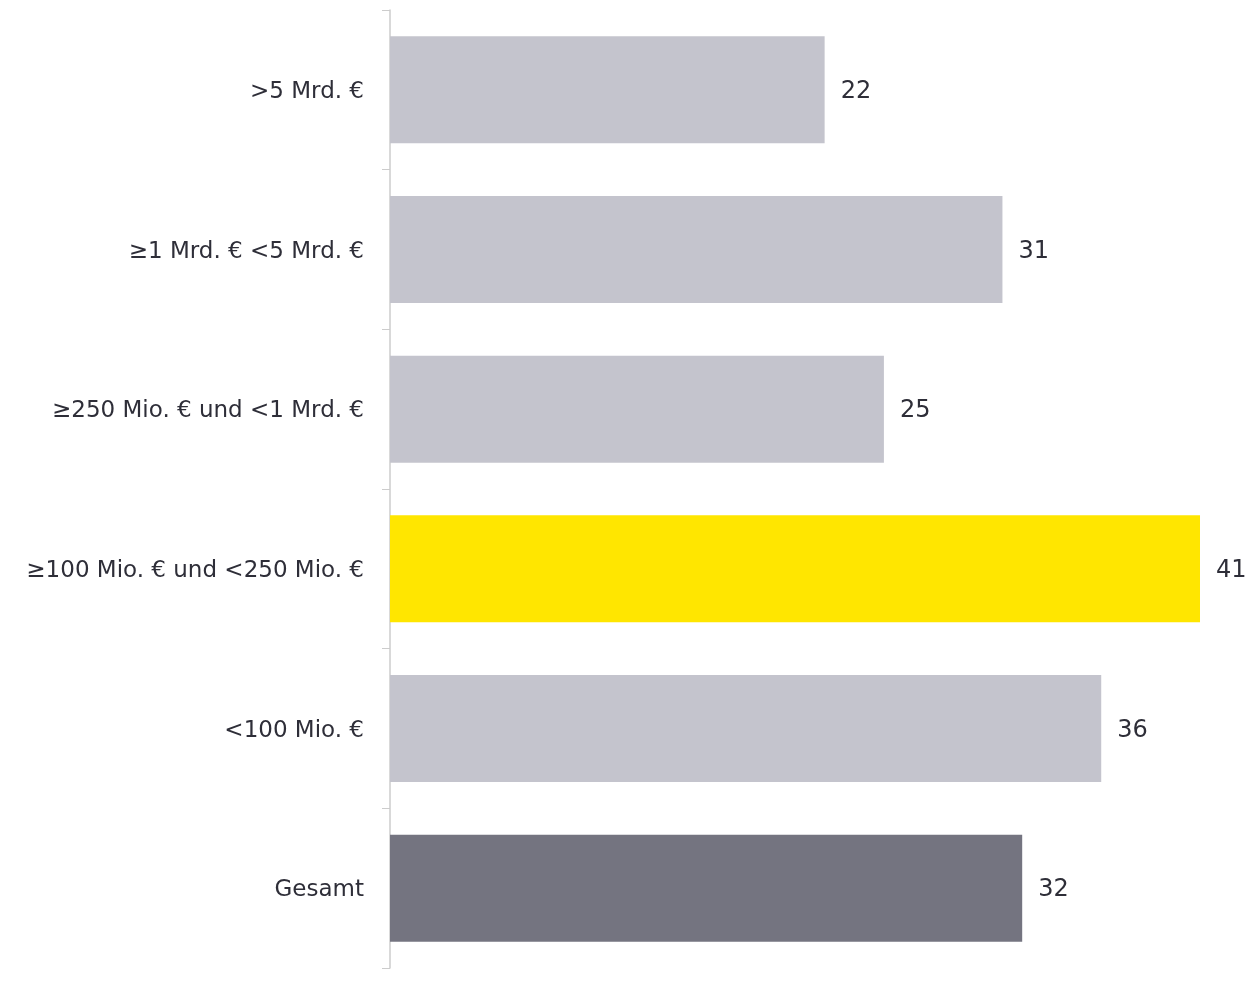 The image size is (1250, 990). I want to click on y-tick-label: >5 Mrd. €, so click(307, 89).